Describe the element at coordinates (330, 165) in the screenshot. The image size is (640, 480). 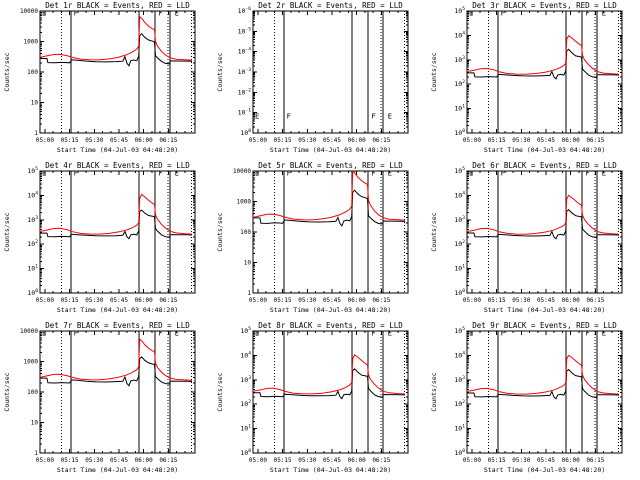
I see `plot-title: Det 5r BLACK = Events, RED = LLD` at that location.